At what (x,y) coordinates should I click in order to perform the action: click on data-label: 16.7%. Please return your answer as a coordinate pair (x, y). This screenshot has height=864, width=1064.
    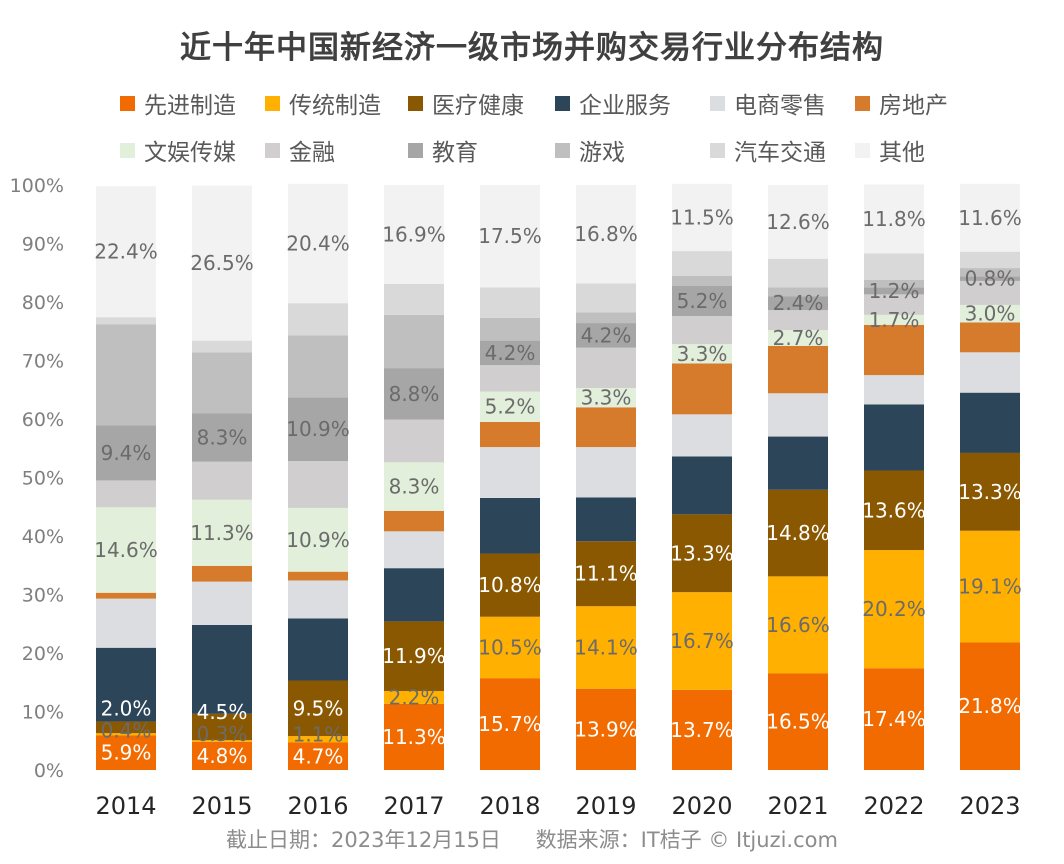
    Looking at the image, I should click on (702, 641).